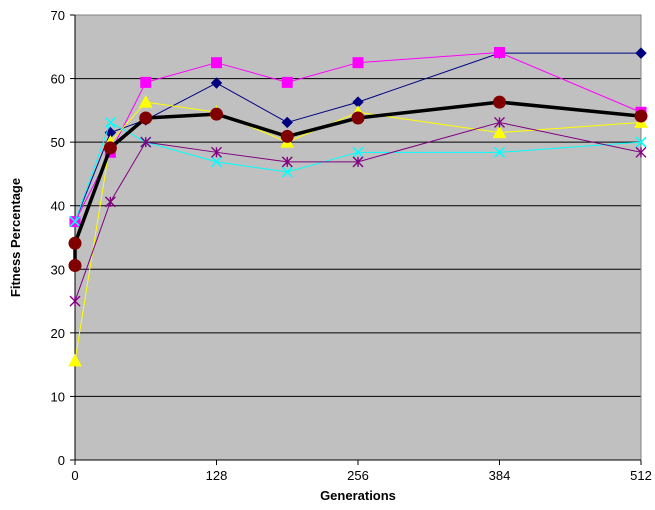  Describe the element at coordinates (58, 79) in the screenshot. I see `y-tick-label: 60` at that location.